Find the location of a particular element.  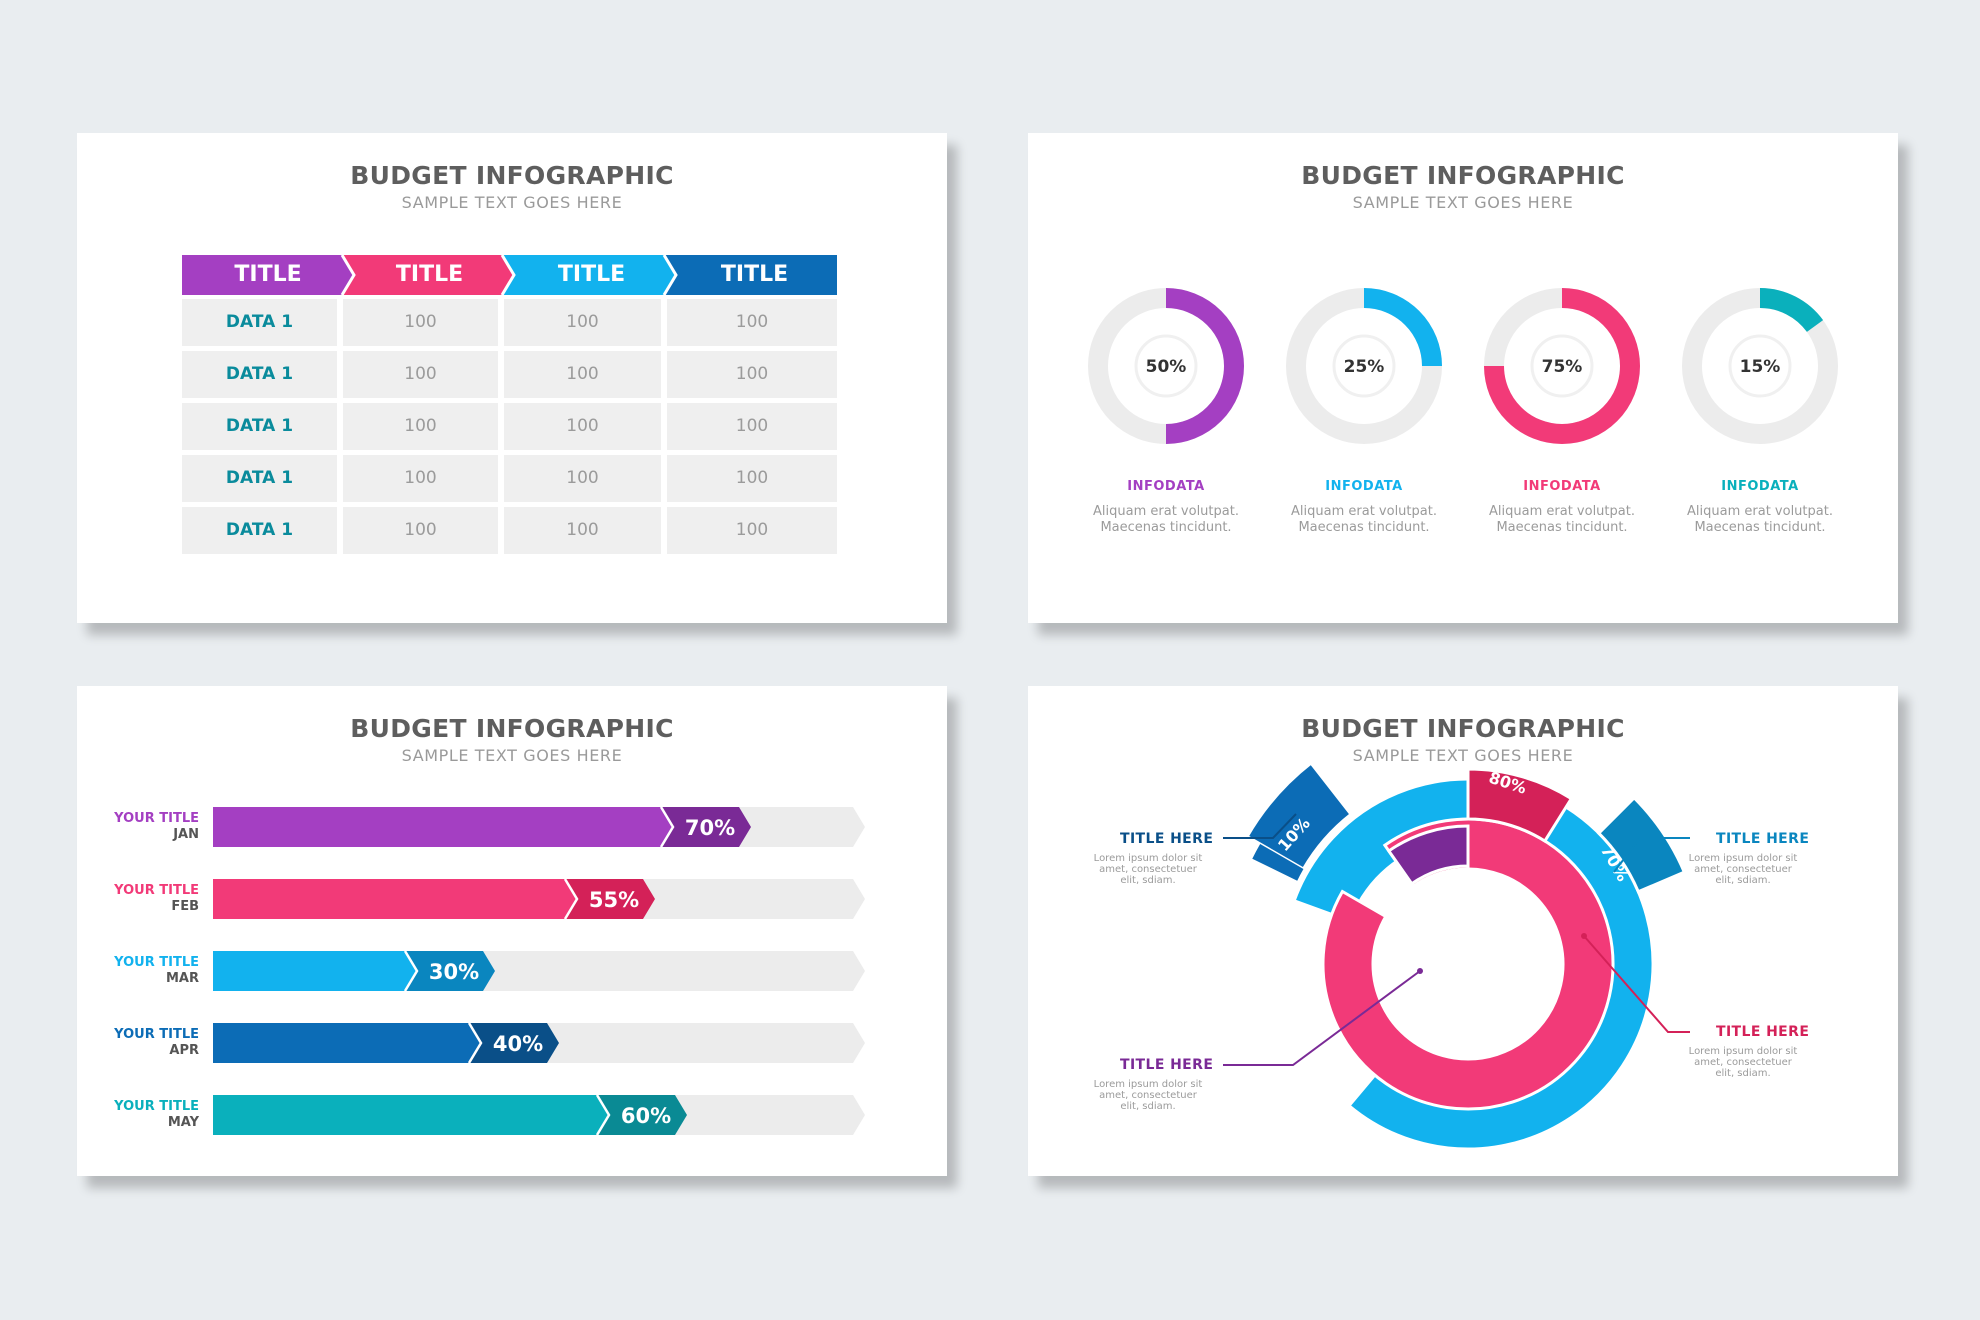

donut-2: 25% is located at coordinates (1364, 366).